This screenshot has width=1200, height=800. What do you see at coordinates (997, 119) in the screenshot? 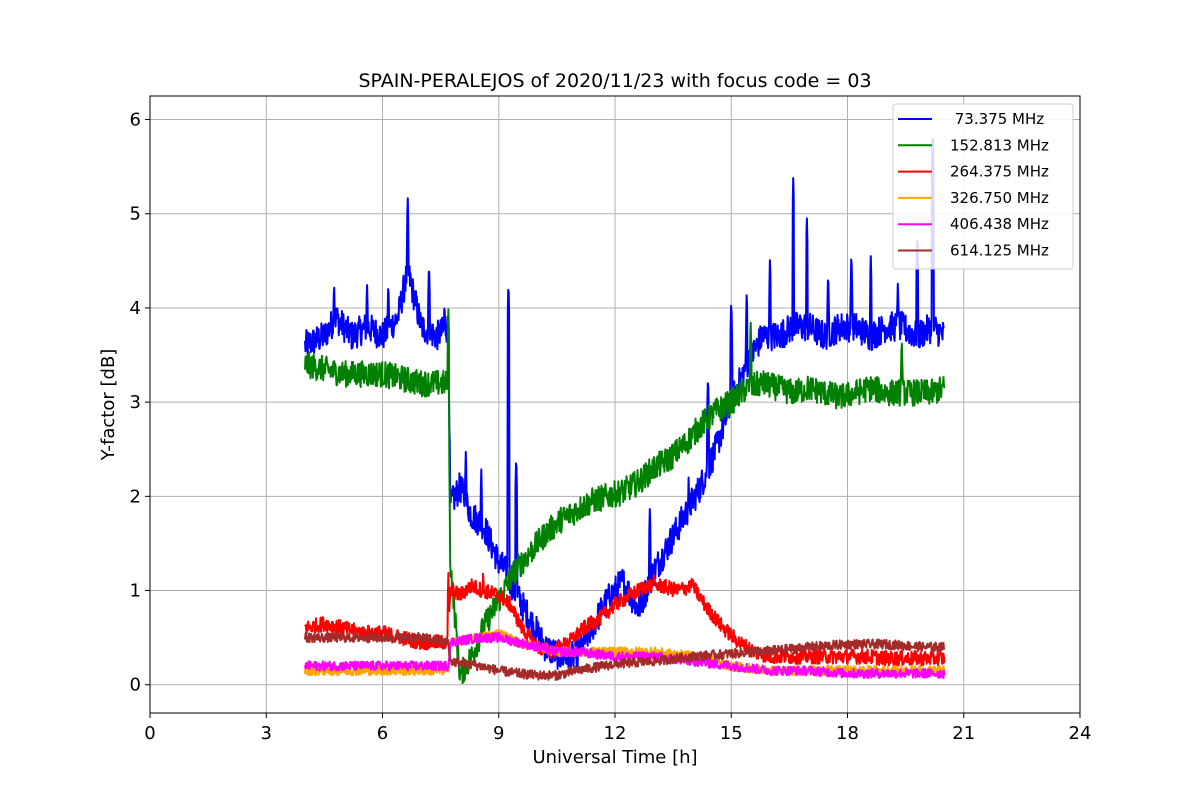
I see `legend-entry: 73.375 MHz` at bounding box center [997, 119].